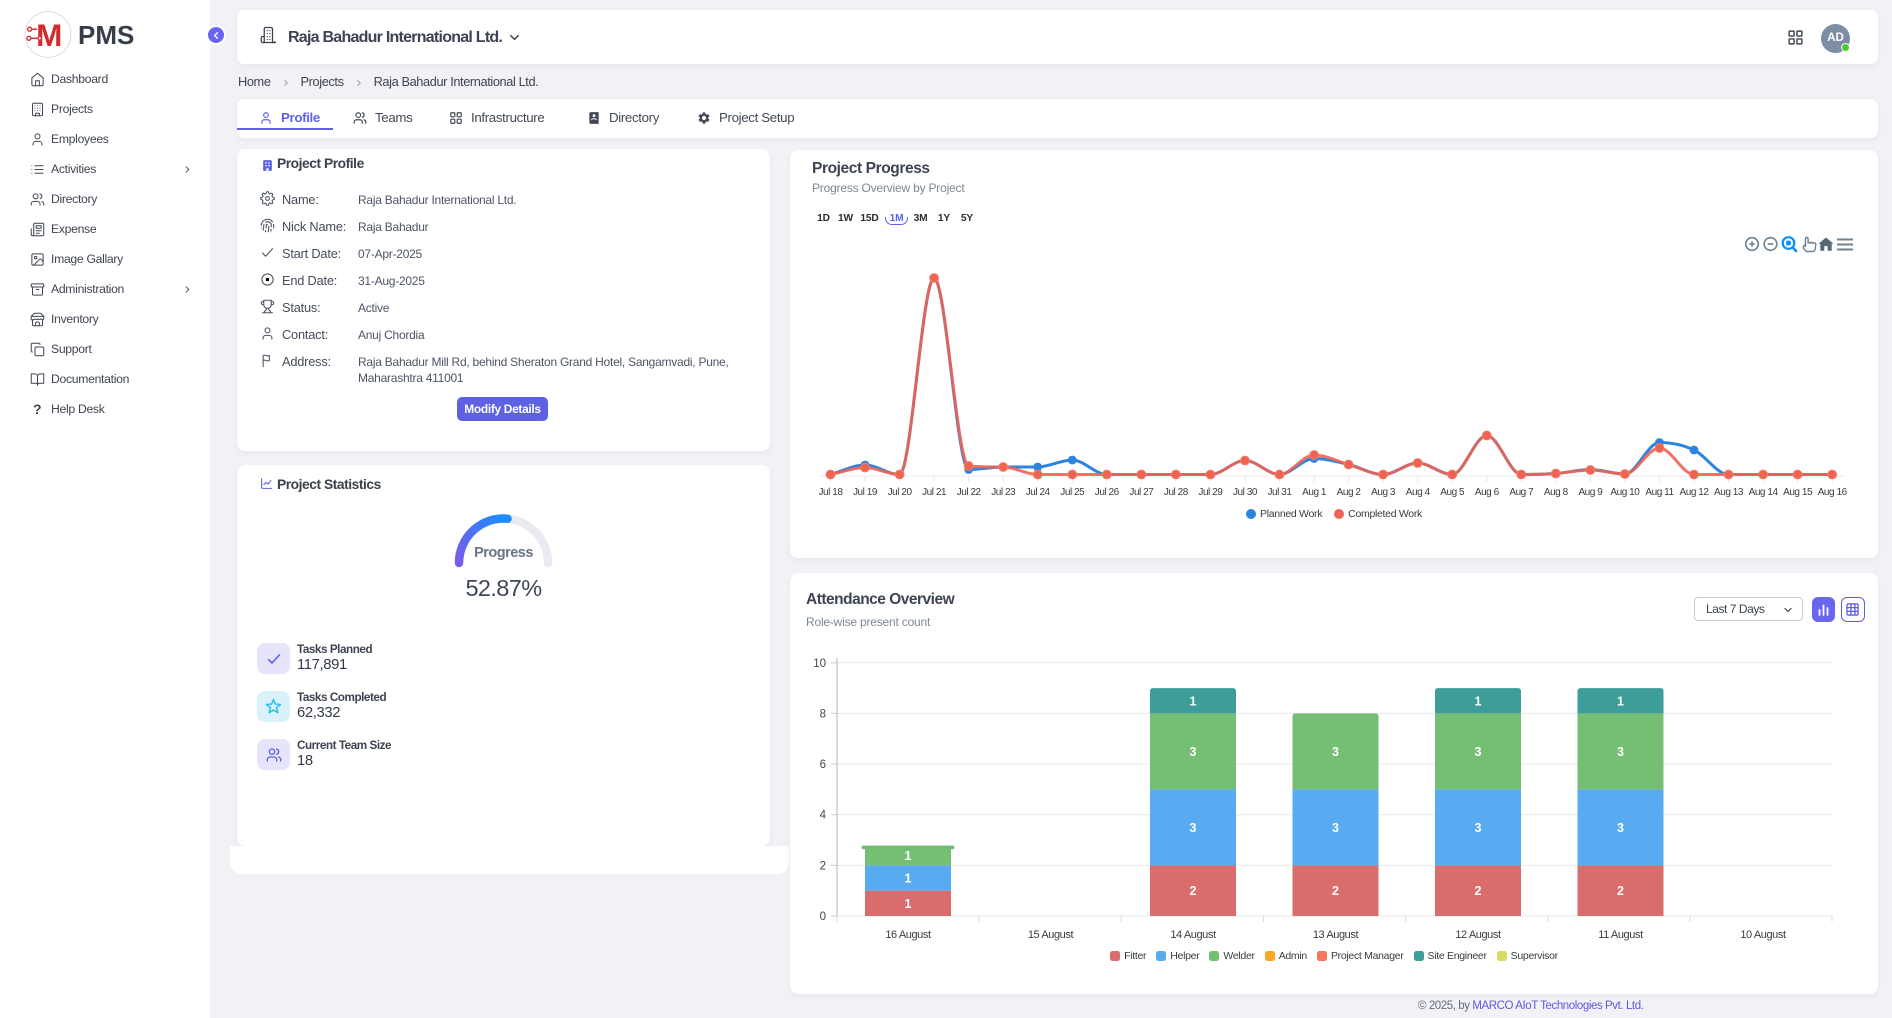  What do you see at coordinates (1051, 935) in the screenshot?
I see `svg-text: 15 August` at bounding box center [1051, 935].